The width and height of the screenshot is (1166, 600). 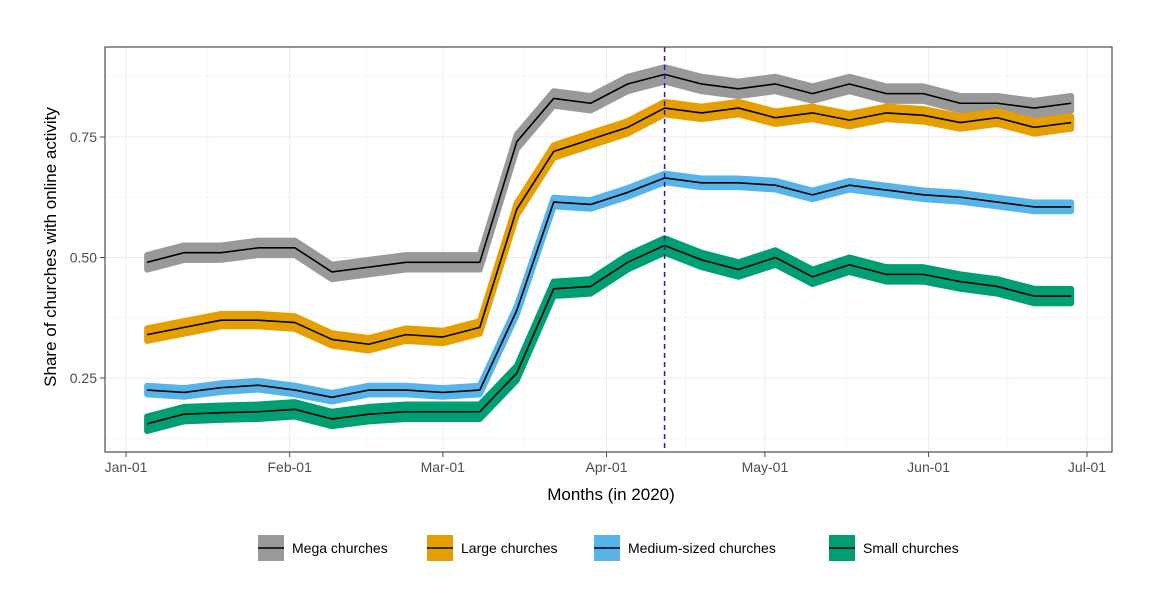 What do you see at coordinates (340, 548) in the screenshot?
I see `legend-label-0: Mega churches` at bounding box center [340, 548].